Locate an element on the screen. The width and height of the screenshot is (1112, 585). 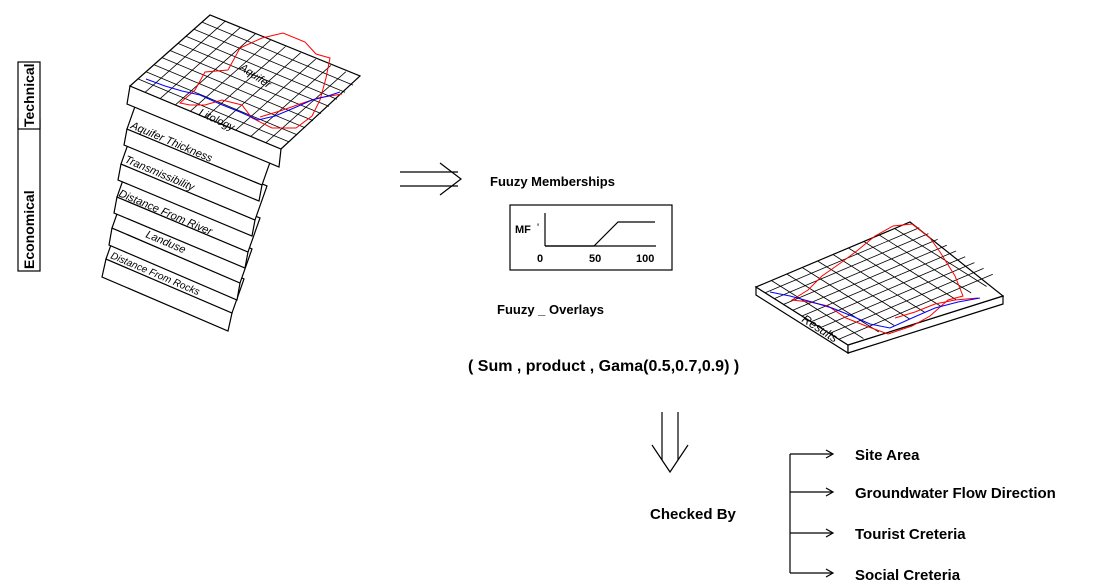
layer-aquifer-grid: Aquifer Litology is located at coordinates (245, 82).